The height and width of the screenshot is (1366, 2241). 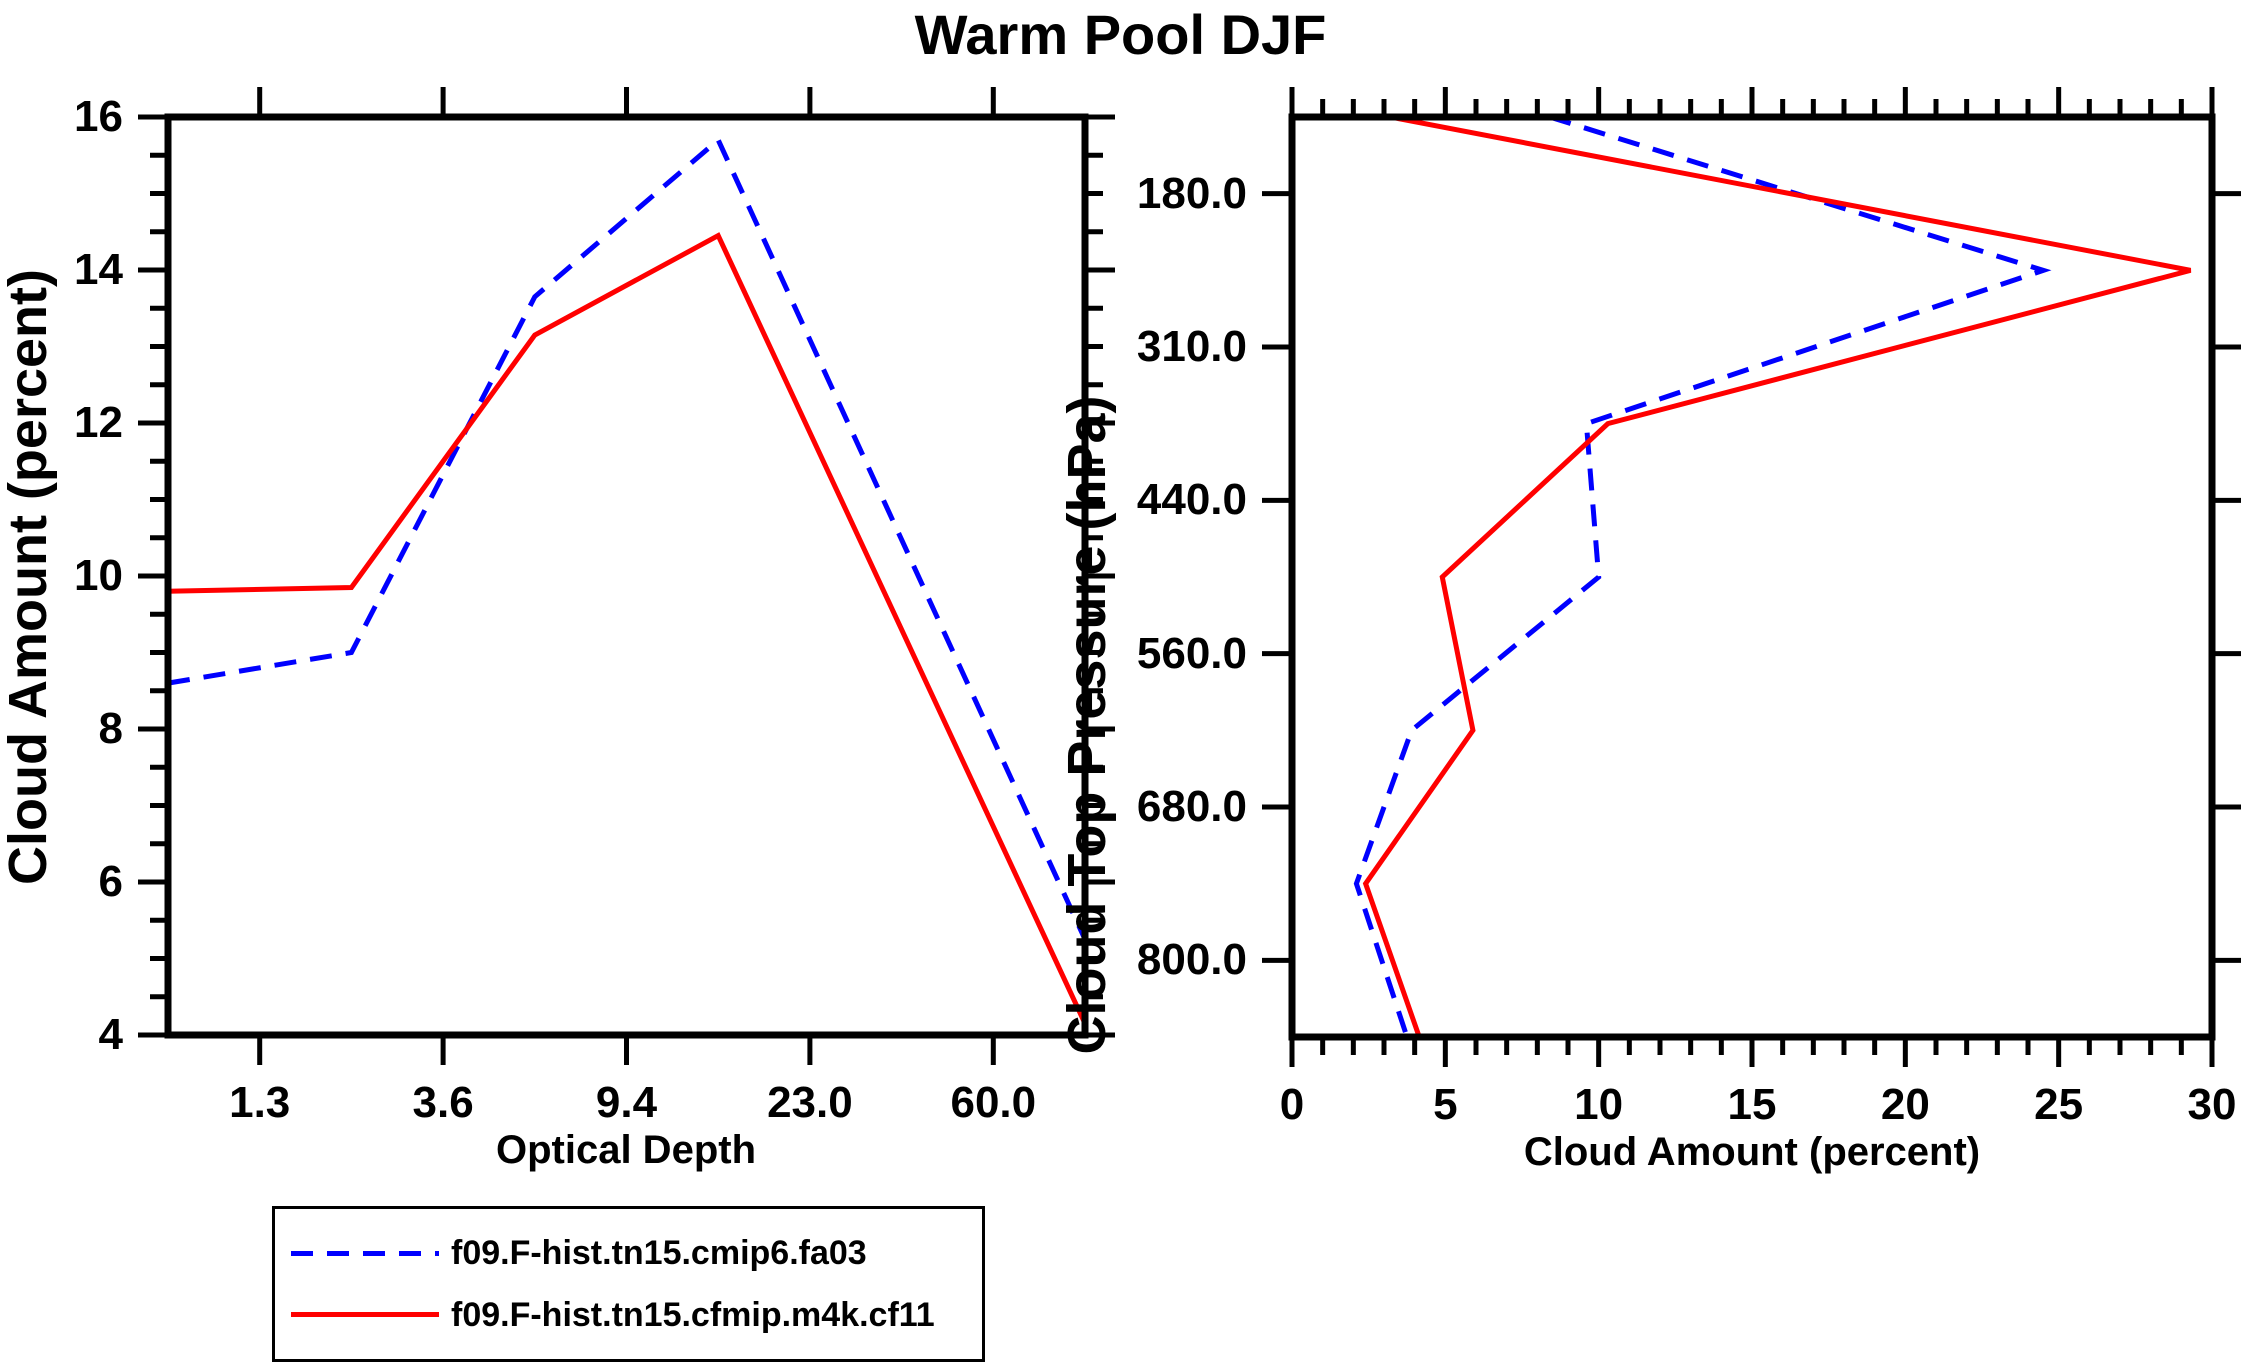 I want to click on tick-label: 12, so click(x=98, y=422).